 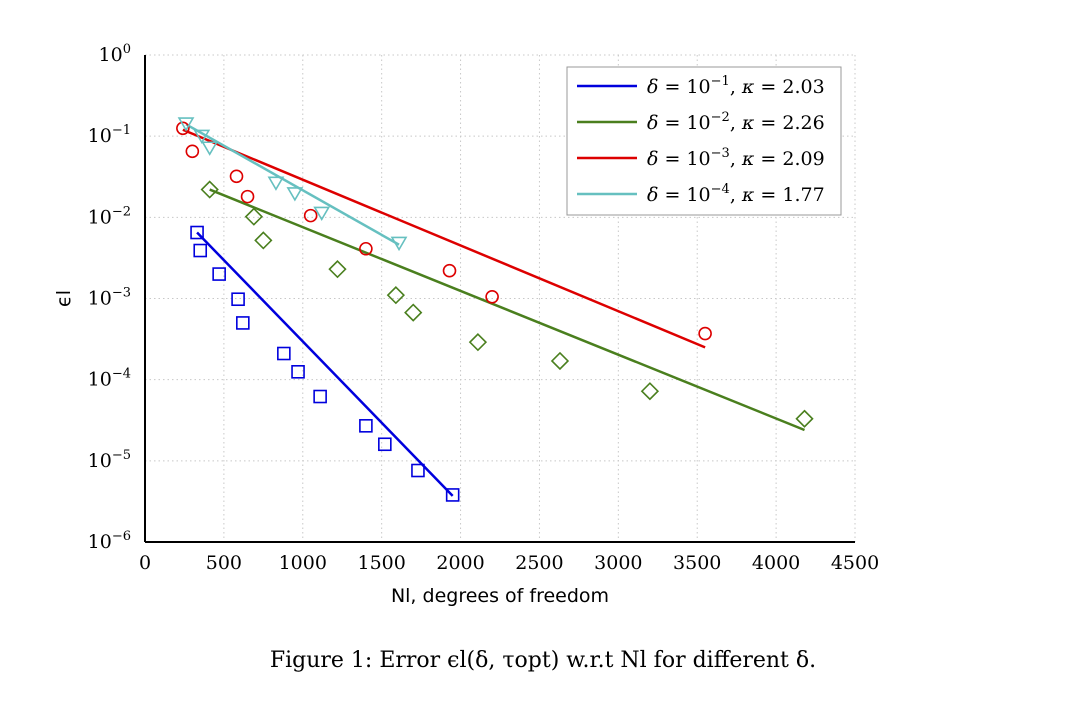 What do you see at coordinates (539, 563) in the screenshot?
I see `x-tick-label: 2500` at bounding box center [539, 563].